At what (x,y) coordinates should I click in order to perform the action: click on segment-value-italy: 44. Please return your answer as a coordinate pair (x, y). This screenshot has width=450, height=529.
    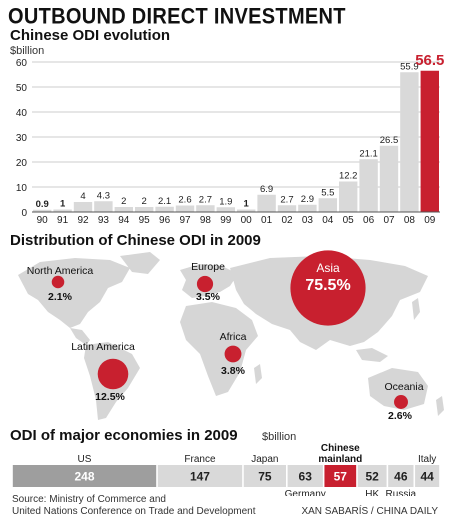
    Looking at the image, I should click on (427, 477).